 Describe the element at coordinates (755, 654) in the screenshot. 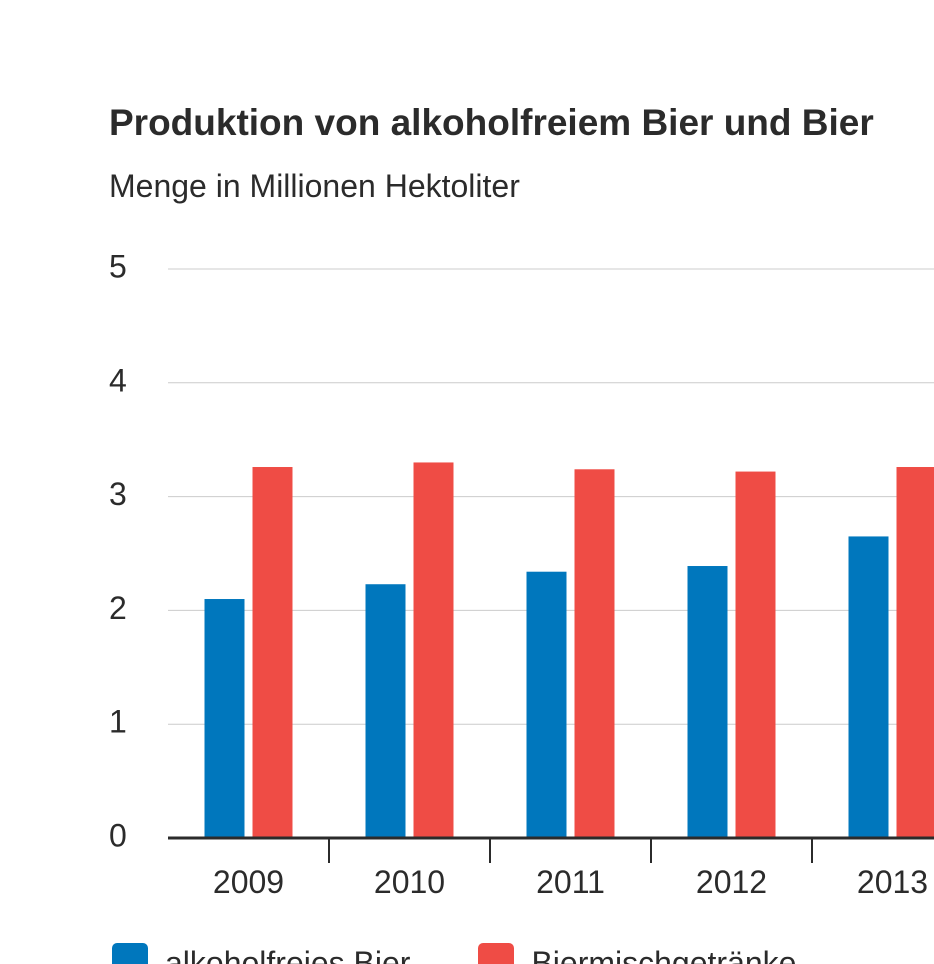

I see `bar-series-2-2012` at that location.